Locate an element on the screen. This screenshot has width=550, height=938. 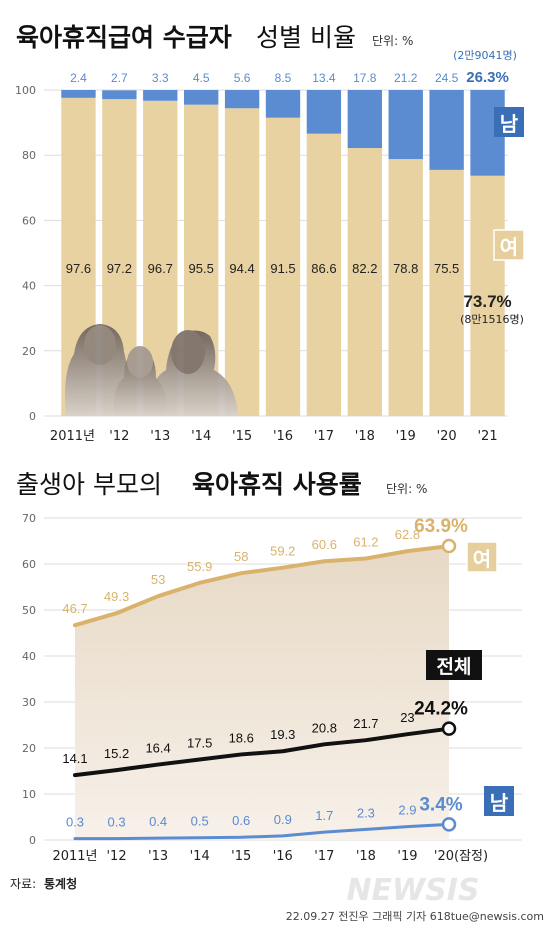
chart1-female-value-label: 75.5 is located at coordinates (446, 268).